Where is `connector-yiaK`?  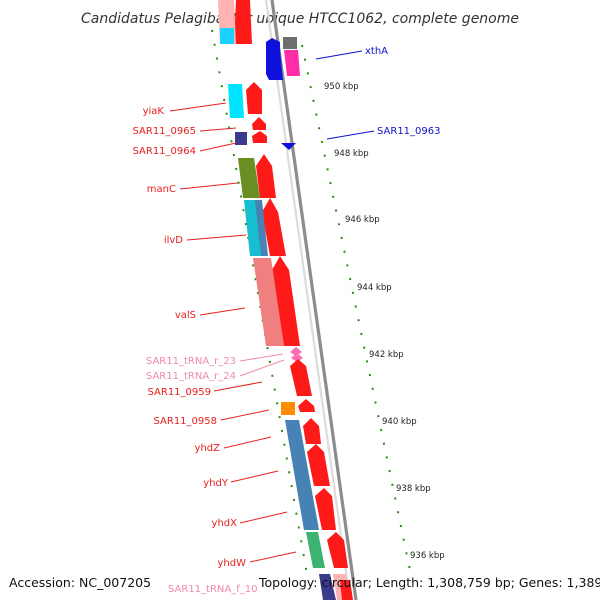
connector-yiaK is located at coordinates (198, 107).